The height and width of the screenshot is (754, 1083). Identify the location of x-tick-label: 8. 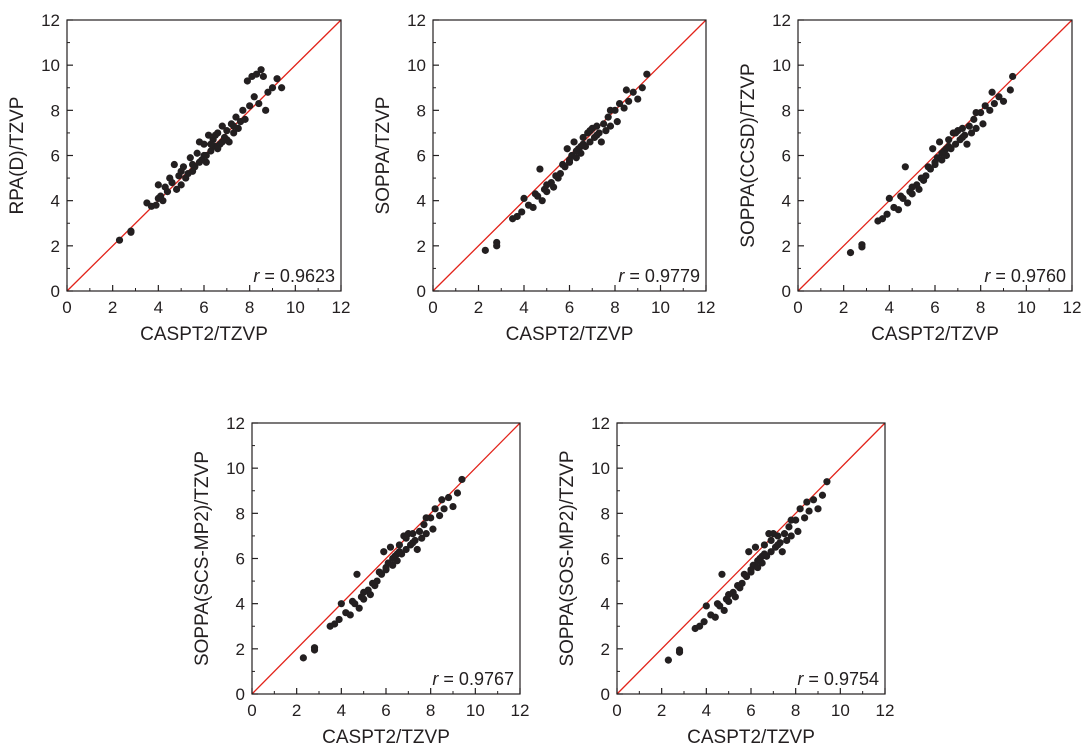
(430, 710).